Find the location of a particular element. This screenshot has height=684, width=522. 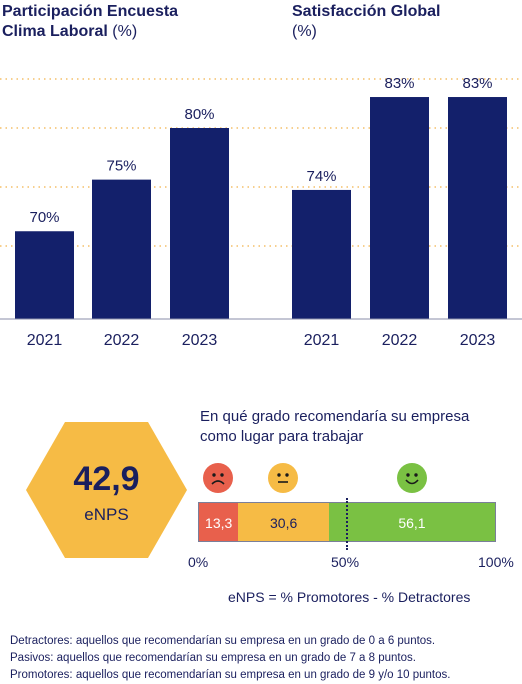

enps-label: eNPS is located at coordinates (106, 514).